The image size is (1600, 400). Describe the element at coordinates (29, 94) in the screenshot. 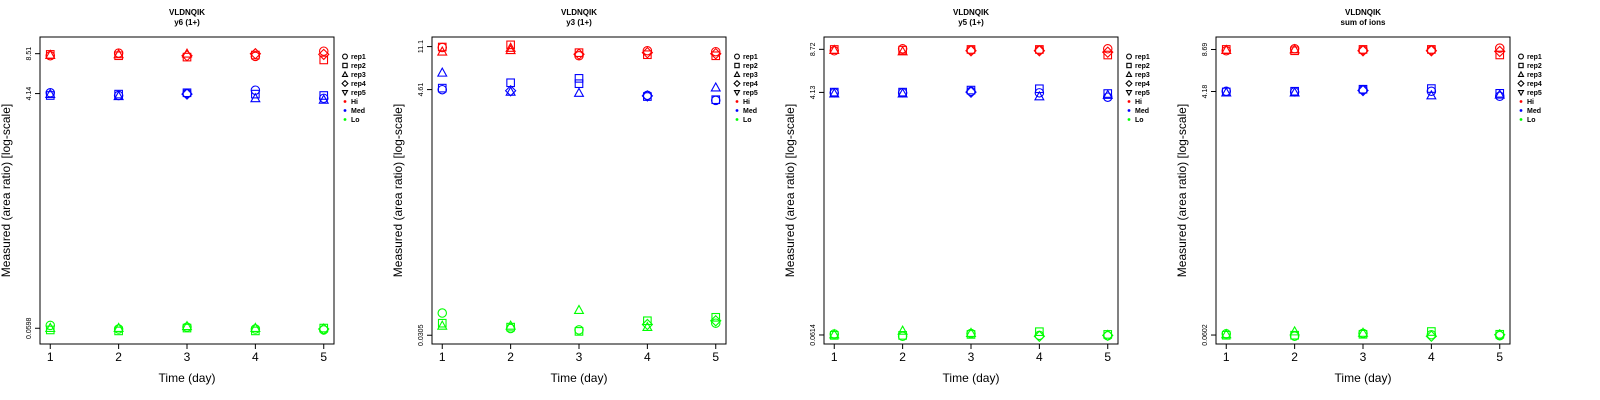

I see `y-tick-label: 4.14` at that location.